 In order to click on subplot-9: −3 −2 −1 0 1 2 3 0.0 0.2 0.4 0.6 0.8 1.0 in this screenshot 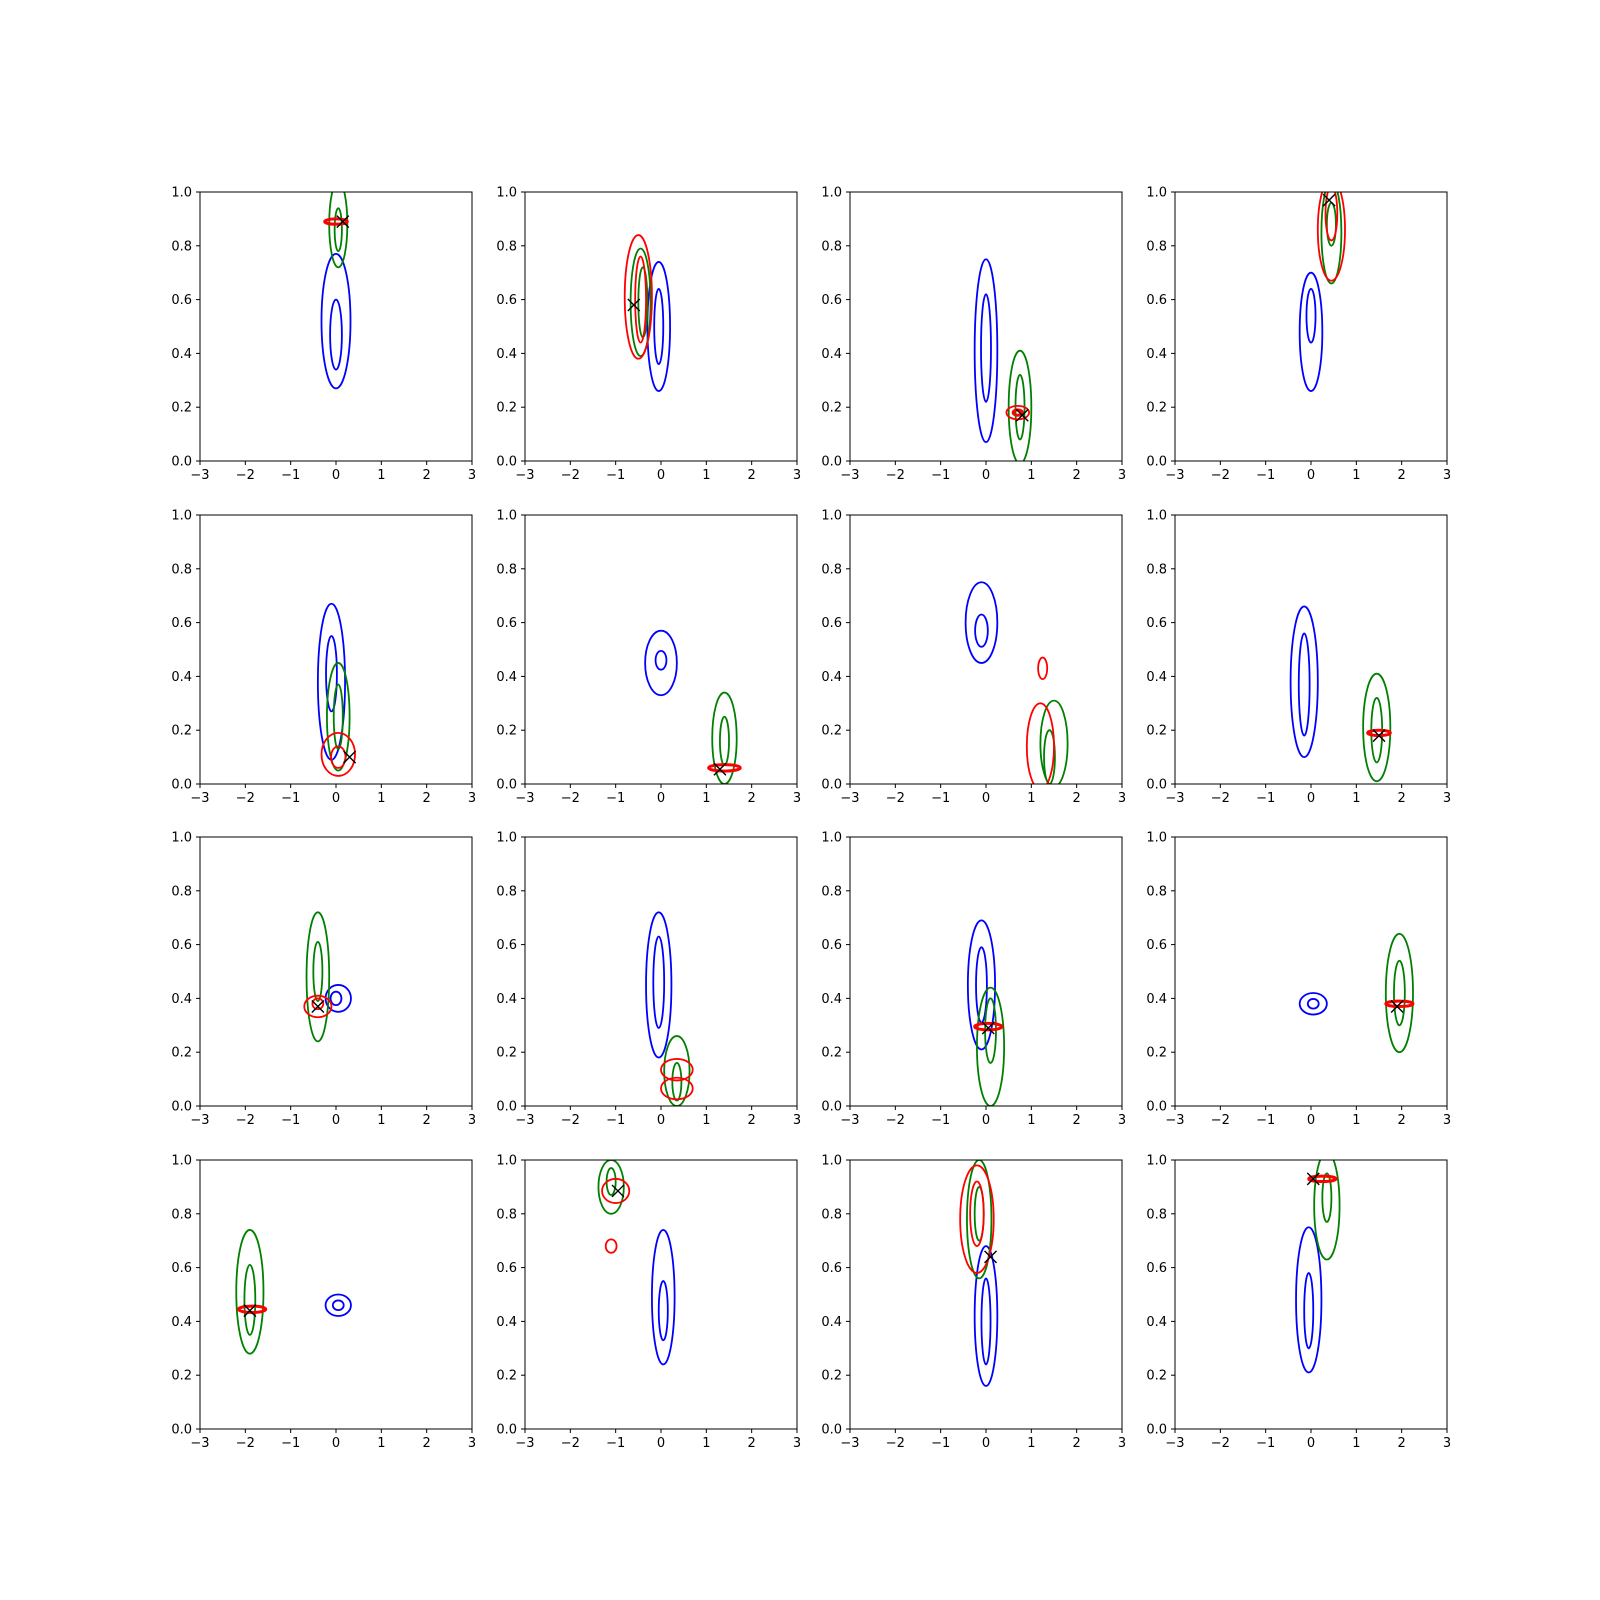, I will do `click(323, 980)`.